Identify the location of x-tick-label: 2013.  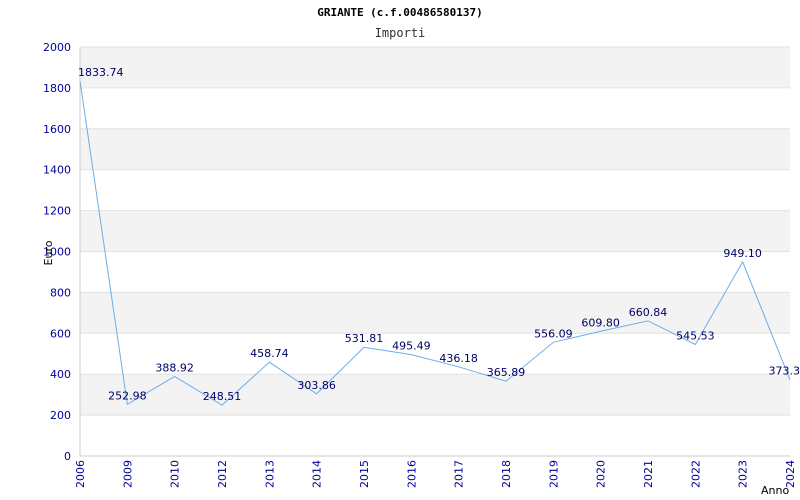
(269, 474).